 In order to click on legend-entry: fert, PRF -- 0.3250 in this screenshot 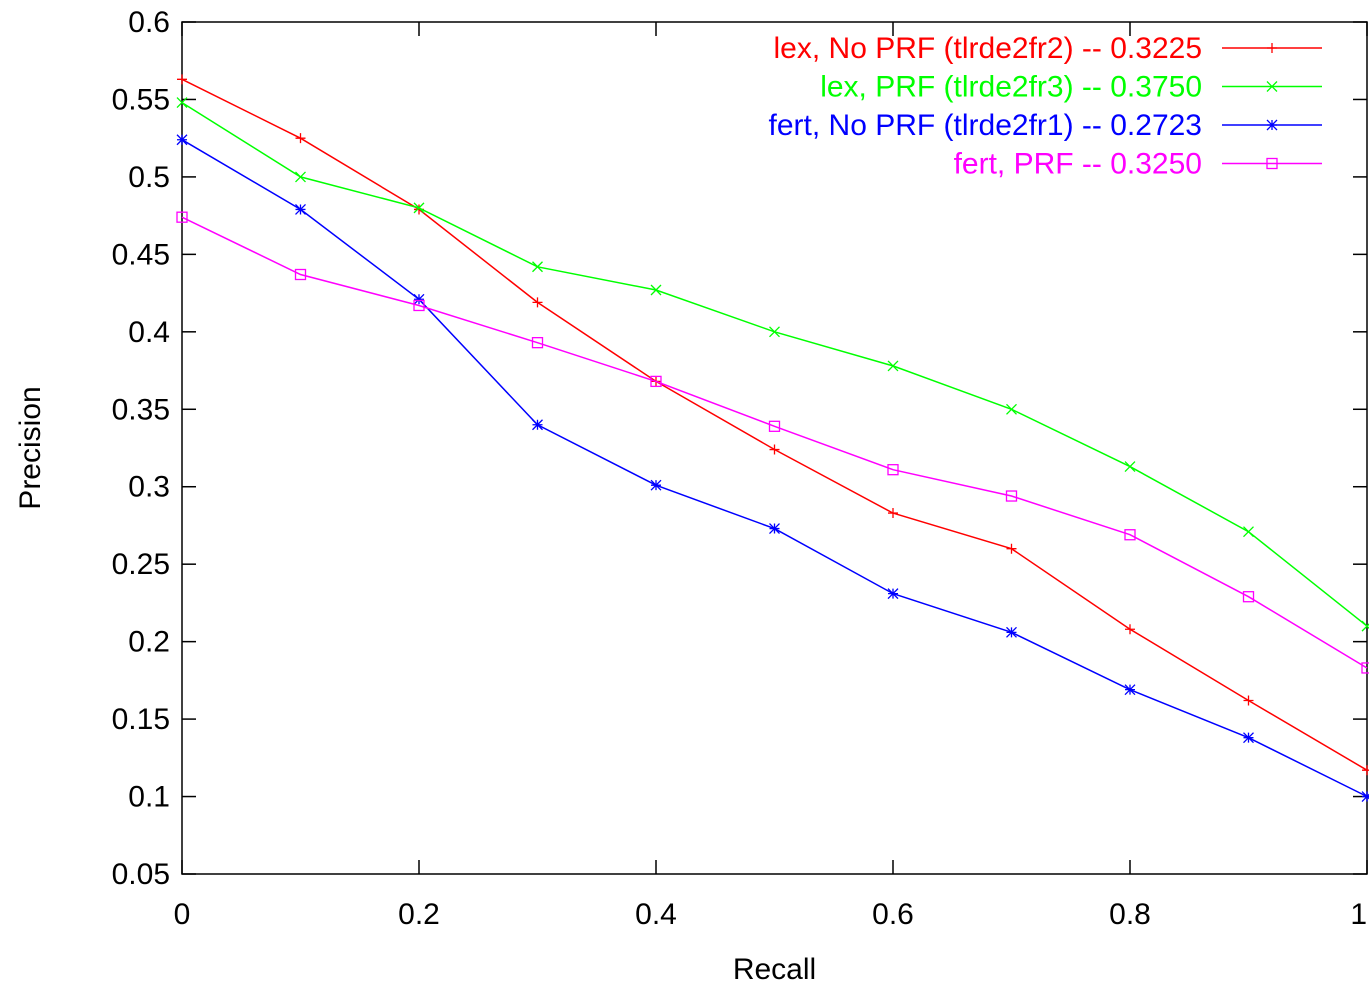, I will do `click(1138, 164)`.